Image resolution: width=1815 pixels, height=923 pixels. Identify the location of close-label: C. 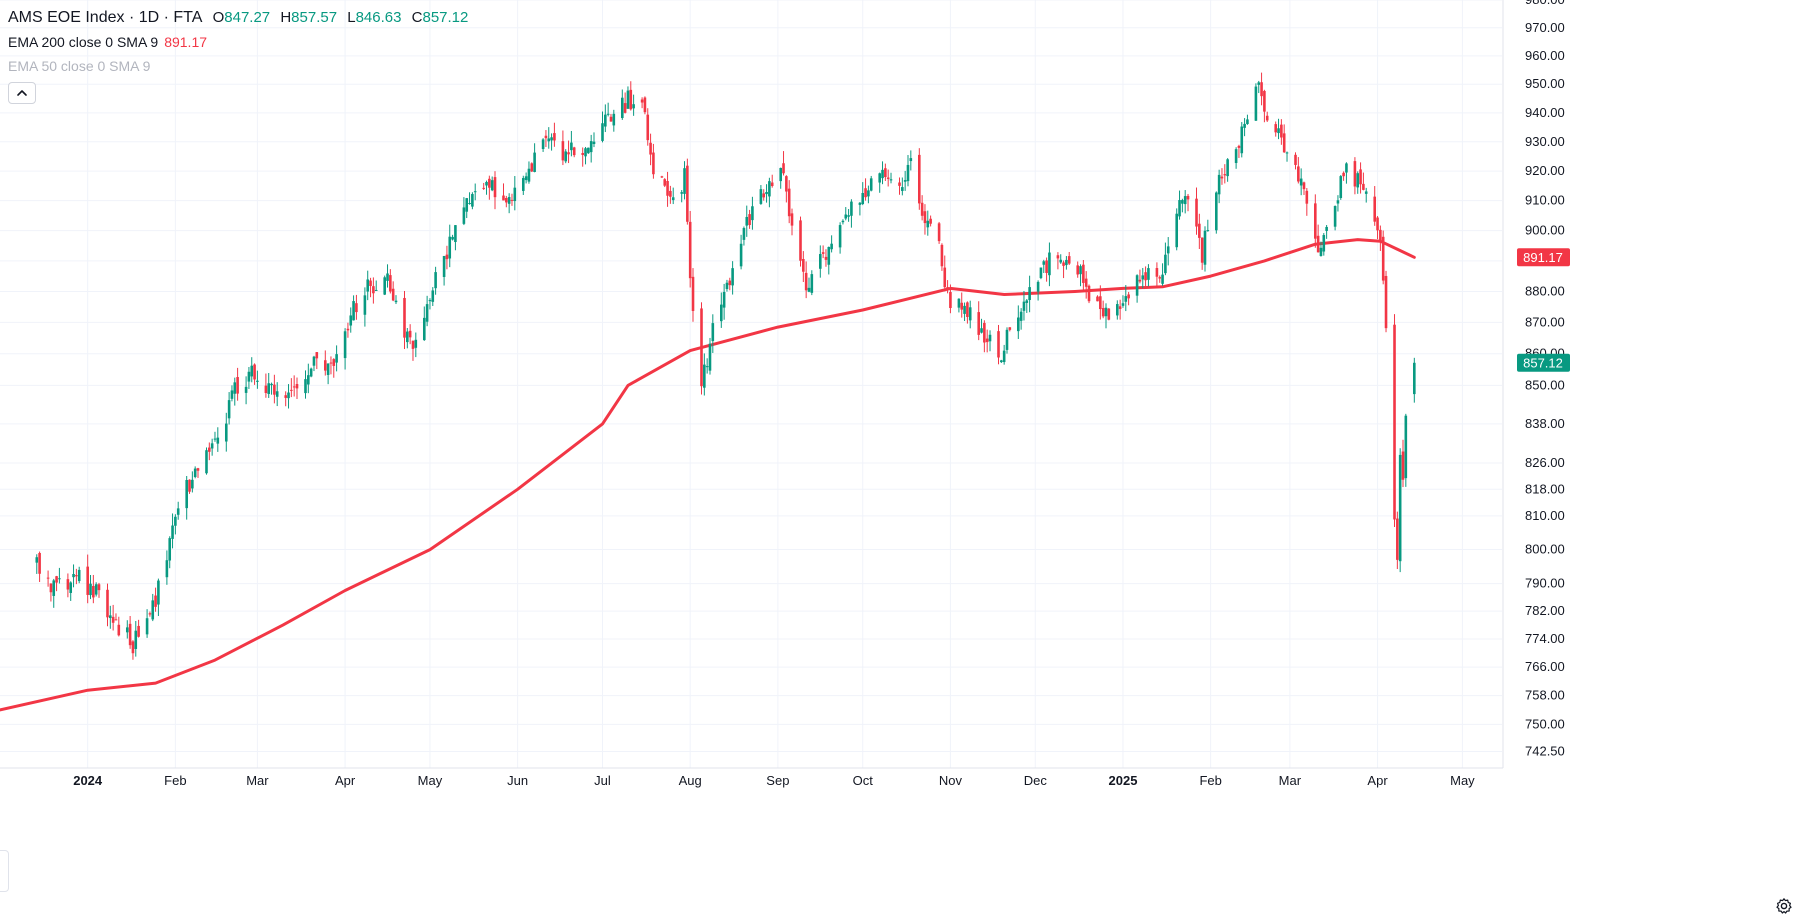
(417, 17).